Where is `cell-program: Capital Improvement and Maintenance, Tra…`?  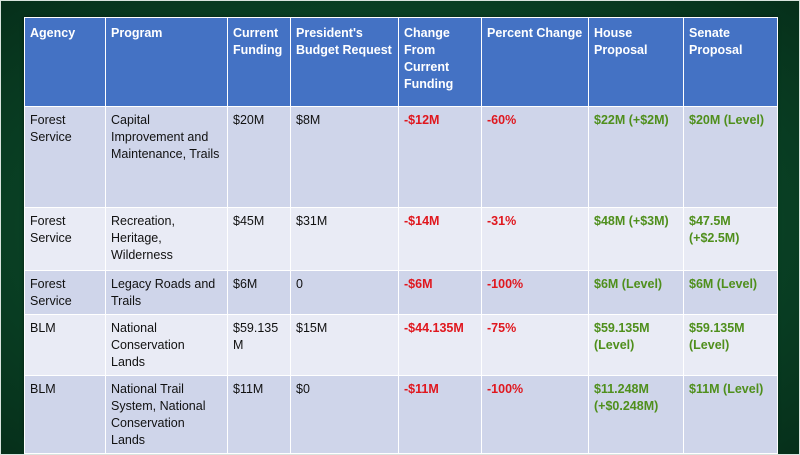 cell-program: Capital Improvement and Maintenance, Tra… is located at coordinates (166, 157).